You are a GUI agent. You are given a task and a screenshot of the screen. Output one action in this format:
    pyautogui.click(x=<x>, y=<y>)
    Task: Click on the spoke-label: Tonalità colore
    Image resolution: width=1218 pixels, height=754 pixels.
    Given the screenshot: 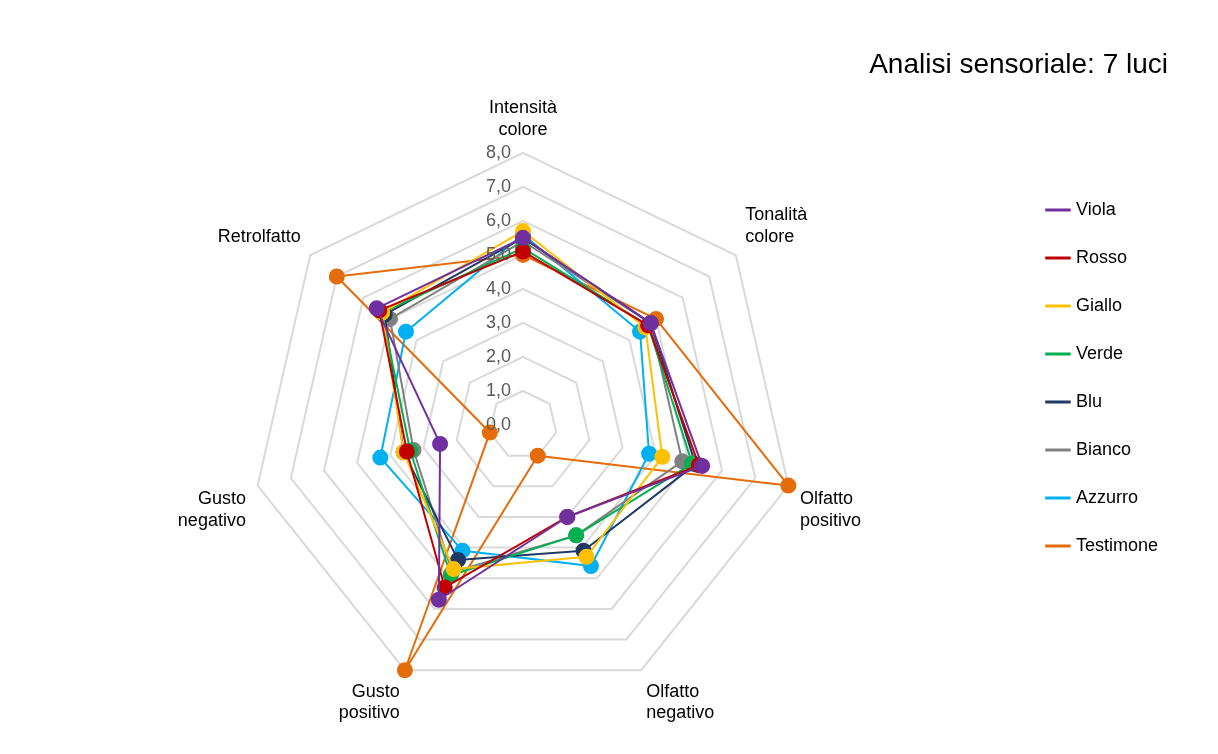 What is the action you would take?
    pyautogui.click(x=777, y=225)
    